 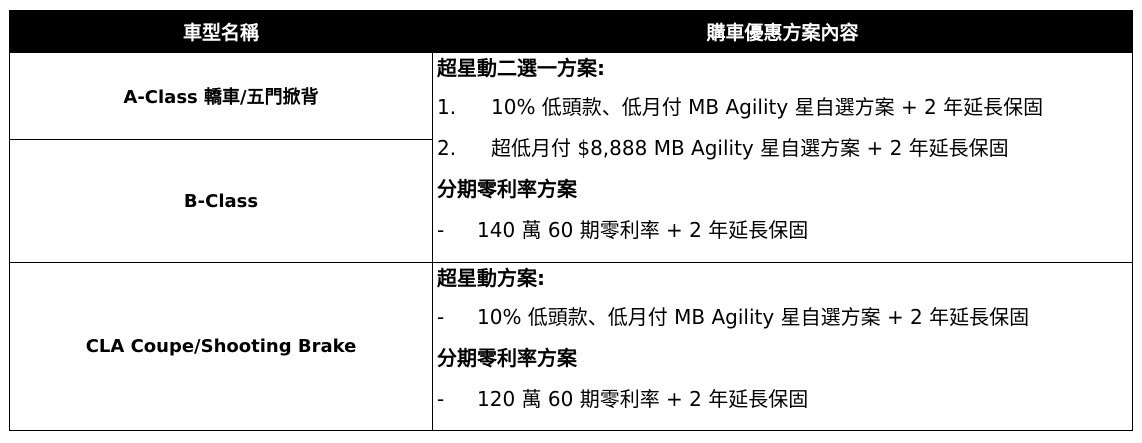 What do you see at coordinates (723, 148) in the screenshot?
I see `plan-item: 2. 超低月付 $8,888 MB Agility 星自選方案 + 2 年延長保固` at bounding box center [723, 148].